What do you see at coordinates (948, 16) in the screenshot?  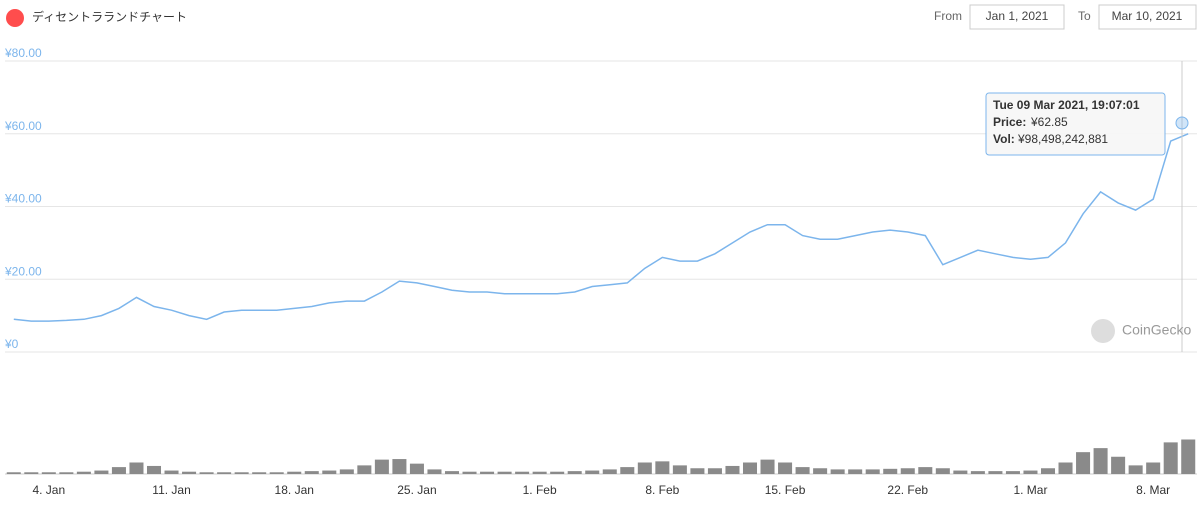 I see `from-label: From` at bounding box center [948, 16].